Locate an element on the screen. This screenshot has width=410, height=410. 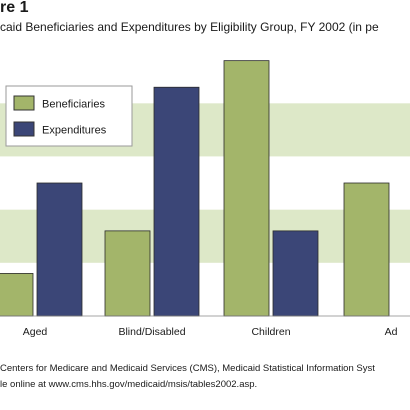
legend-box is located at coordinates (69, 116).